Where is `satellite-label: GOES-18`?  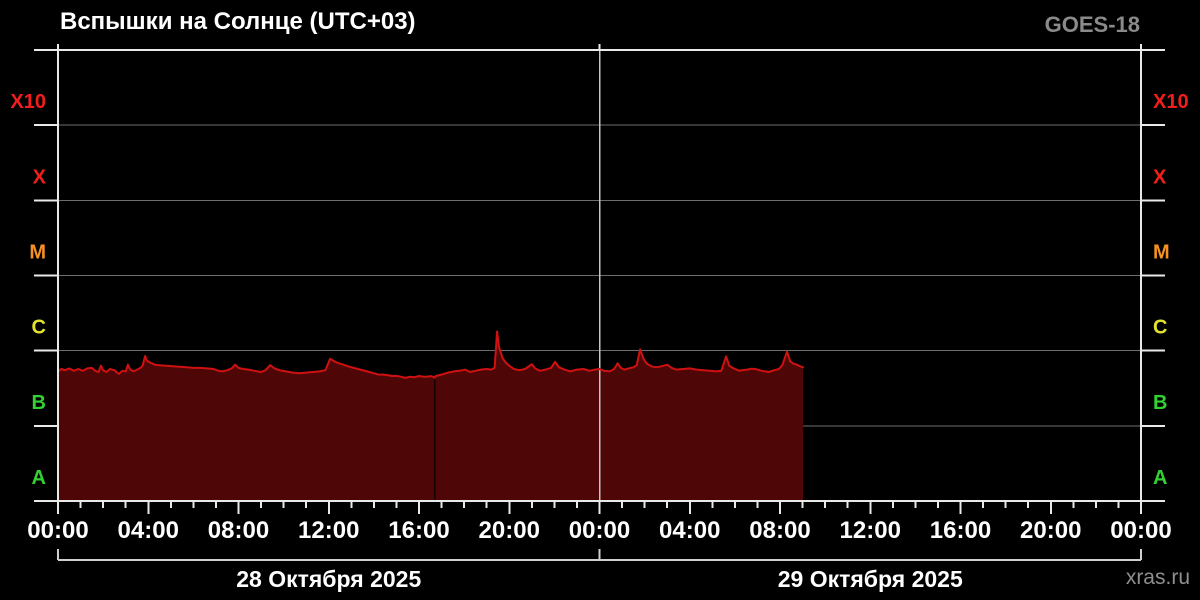 satellite-label: GOES-18 is located at coordinates (1092, 24).